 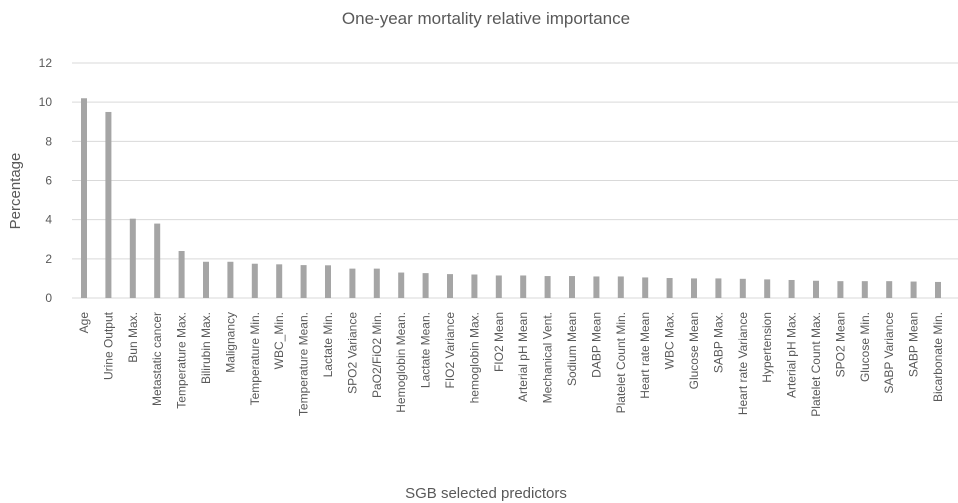 I want to click on x-tick-label: SPO2 Variance, so click(x=352, y=353).